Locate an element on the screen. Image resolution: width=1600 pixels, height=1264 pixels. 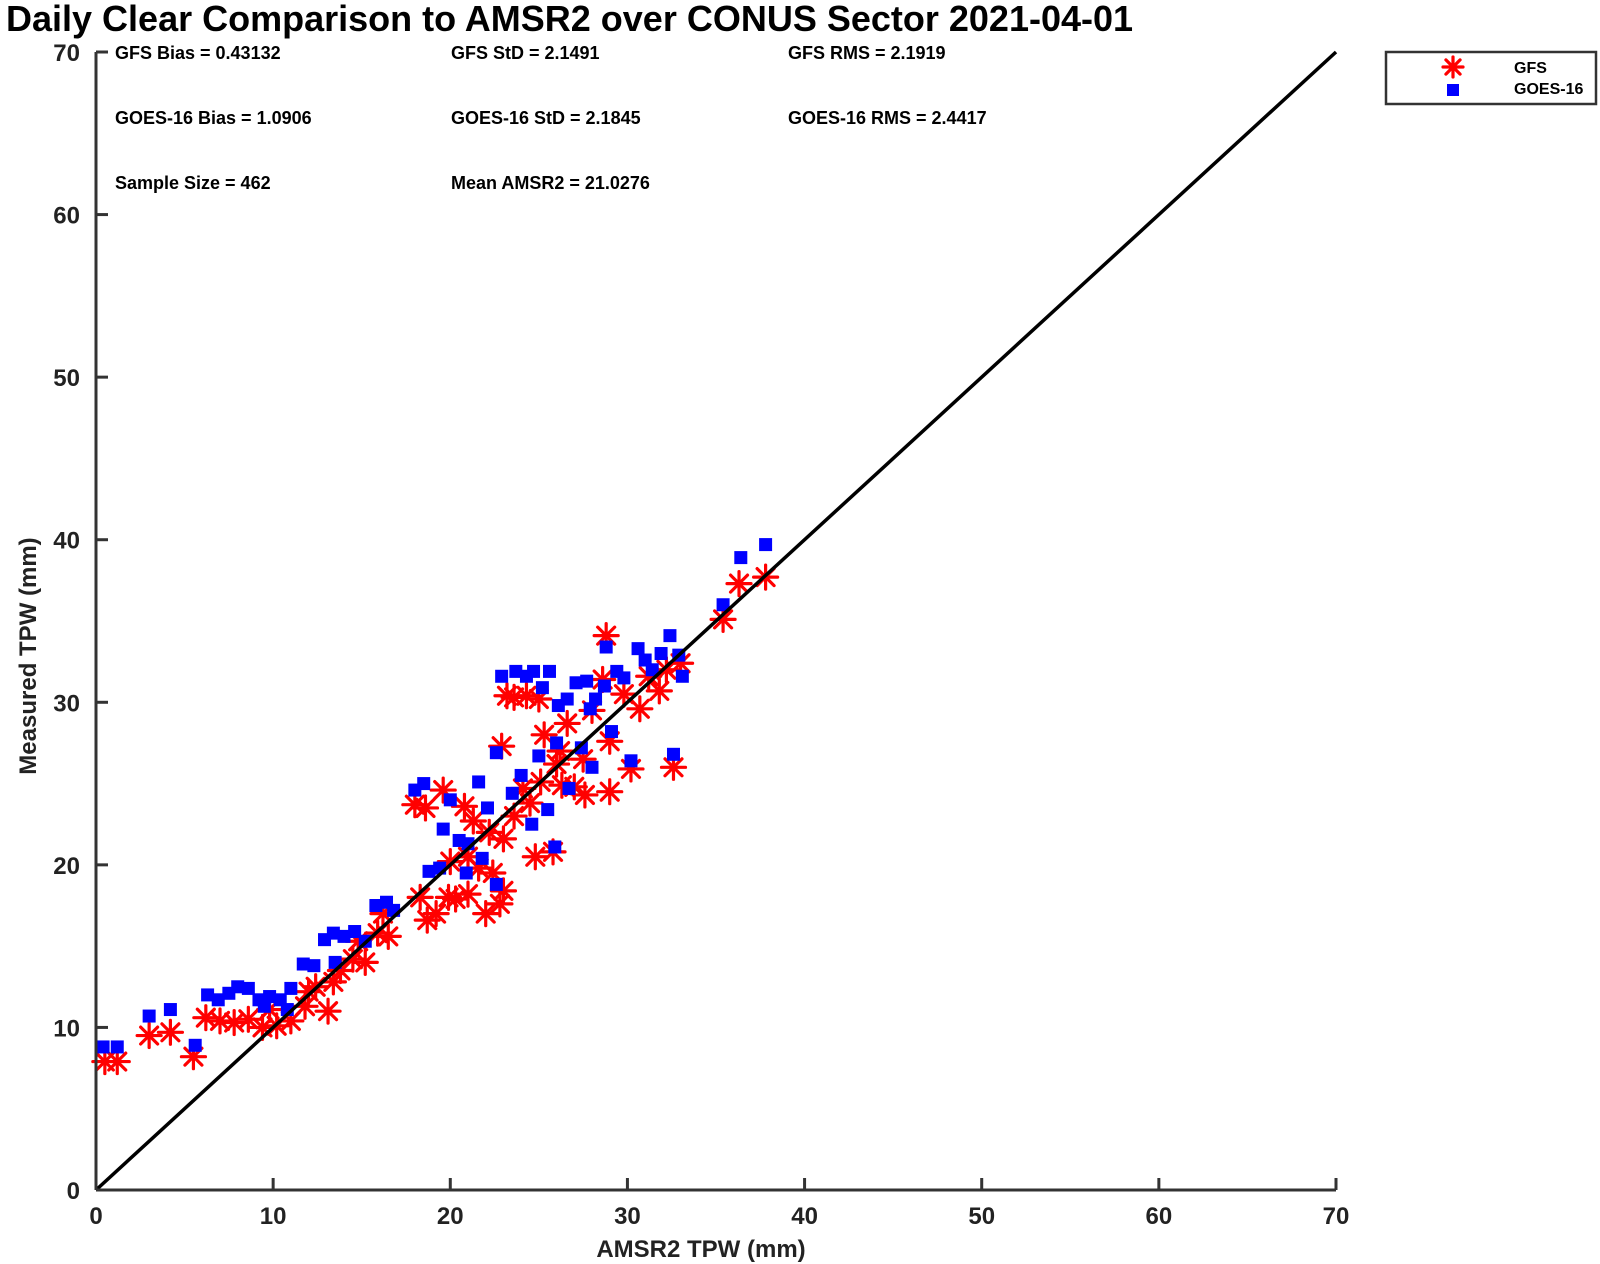
stat-text: Sample Size = 462 is located at coordinates (193, 183).